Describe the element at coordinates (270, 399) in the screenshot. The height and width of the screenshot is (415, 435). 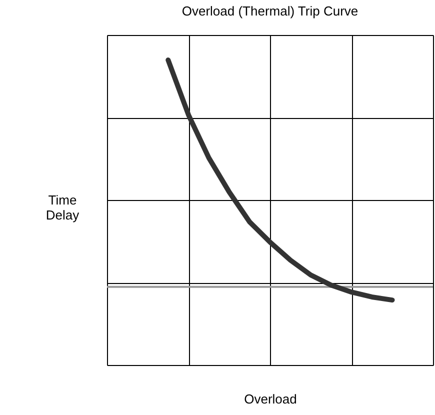
I see `x-axis-title: Overload` at that location.